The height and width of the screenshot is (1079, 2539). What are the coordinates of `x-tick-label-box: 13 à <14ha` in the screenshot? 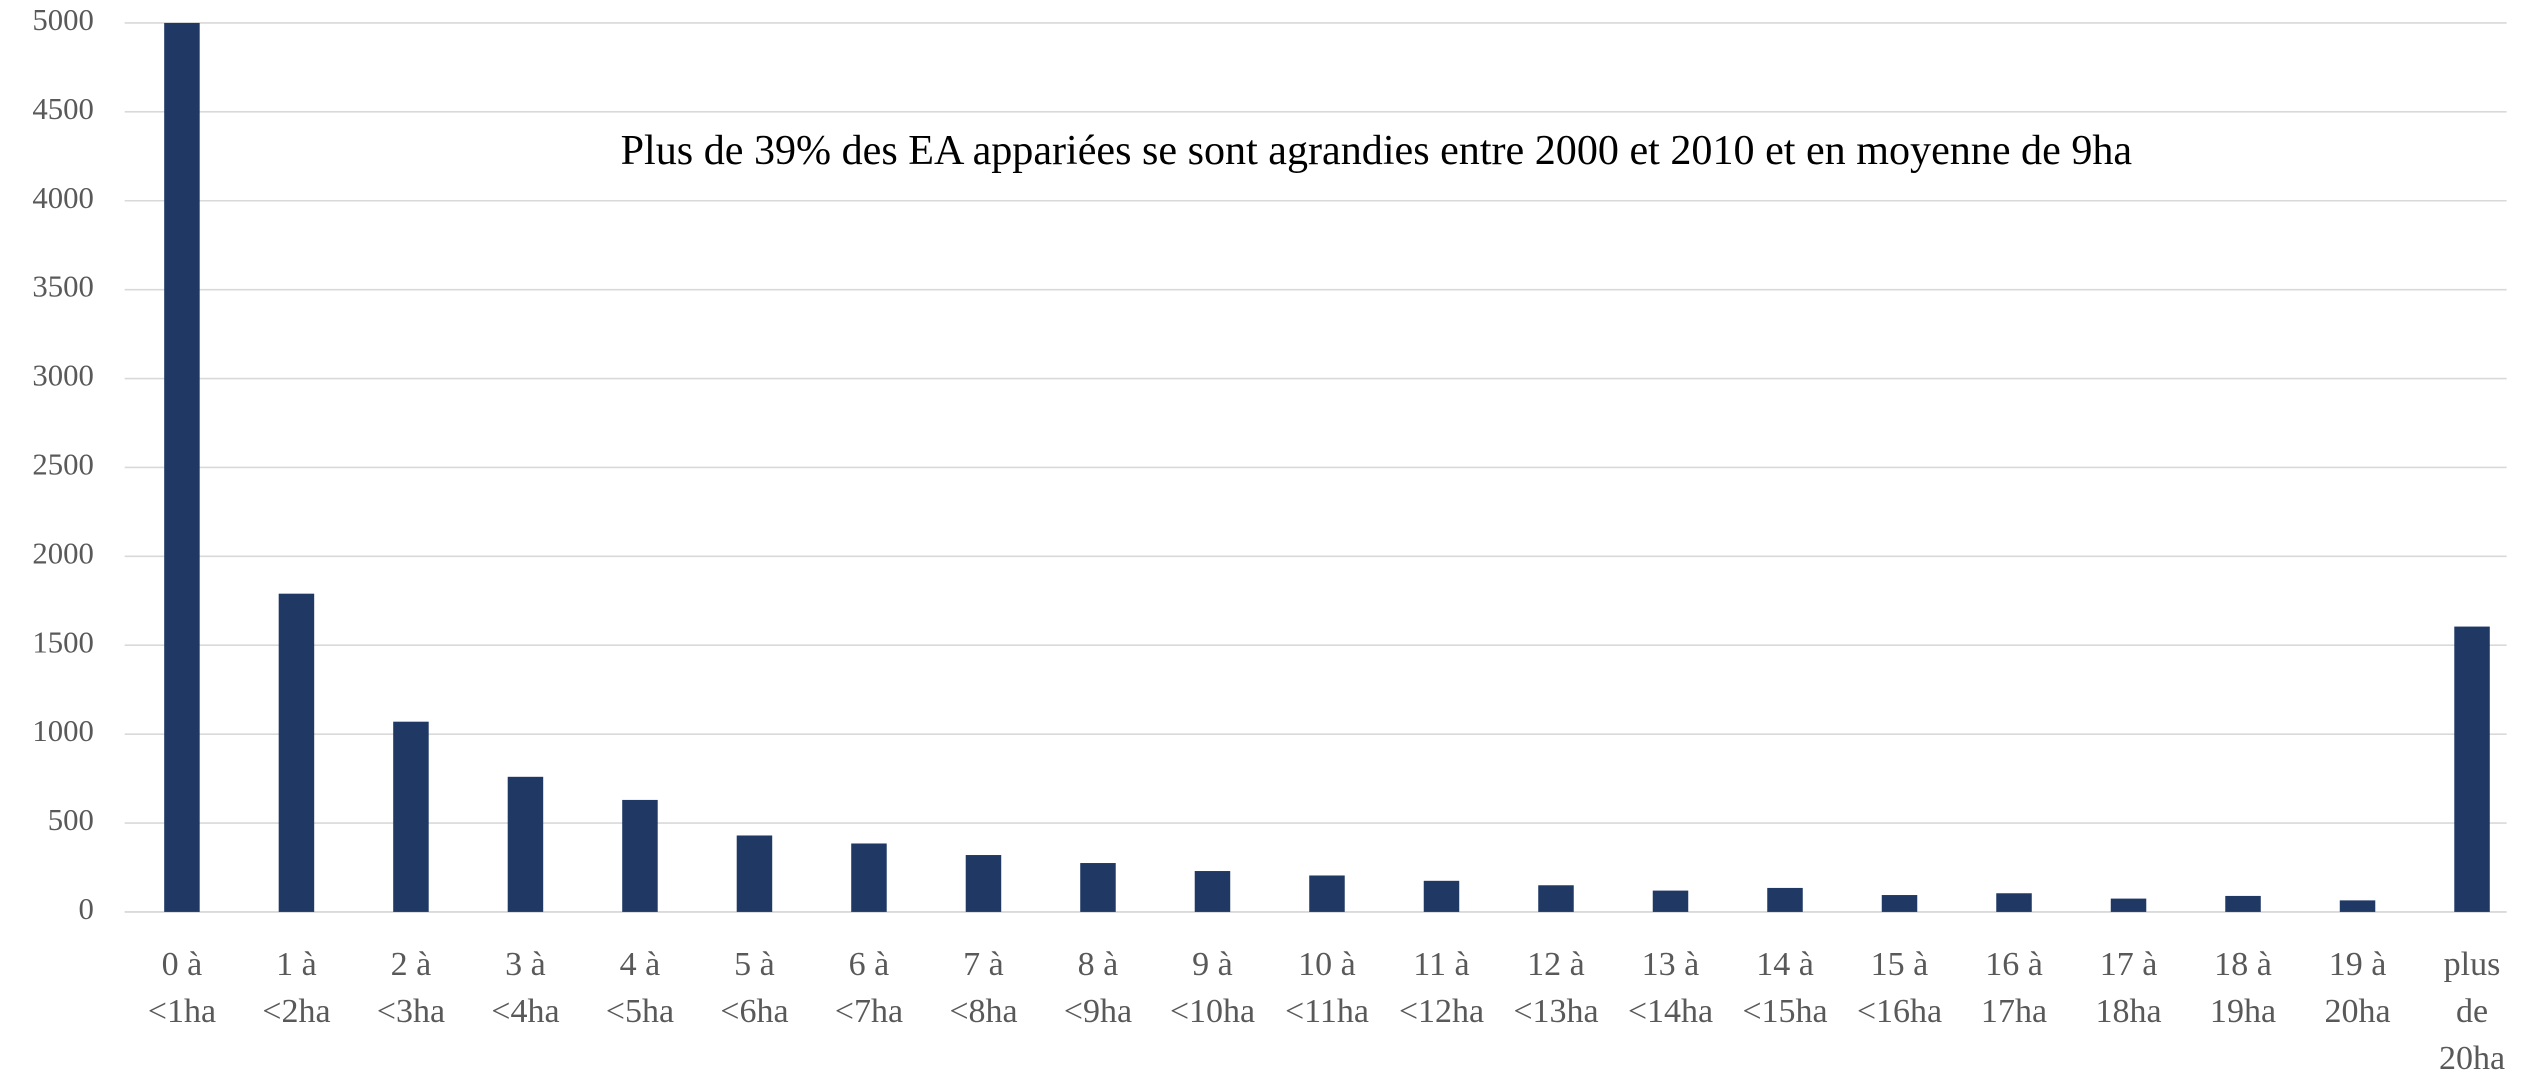 It's located at (1670, 987).